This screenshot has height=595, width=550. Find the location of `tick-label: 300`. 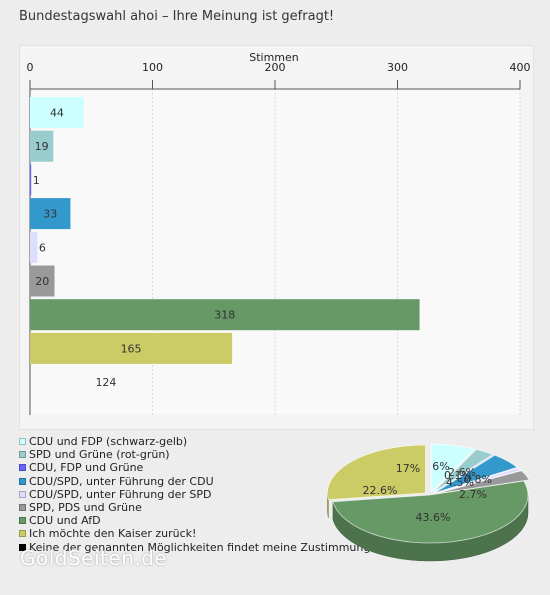

tick-label: 300 is located at coordinates (397, 67).